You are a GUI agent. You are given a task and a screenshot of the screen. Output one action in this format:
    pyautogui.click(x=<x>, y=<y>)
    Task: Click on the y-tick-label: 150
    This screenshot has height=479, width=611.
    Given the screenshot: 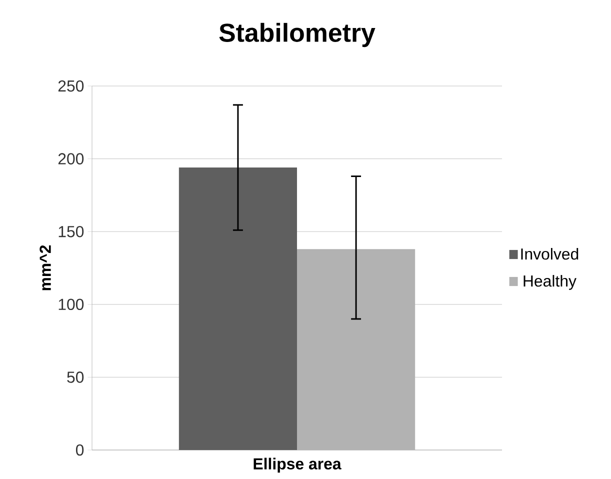 What is the action you would take?
    pyautogui.click(x=71, y=232)
    